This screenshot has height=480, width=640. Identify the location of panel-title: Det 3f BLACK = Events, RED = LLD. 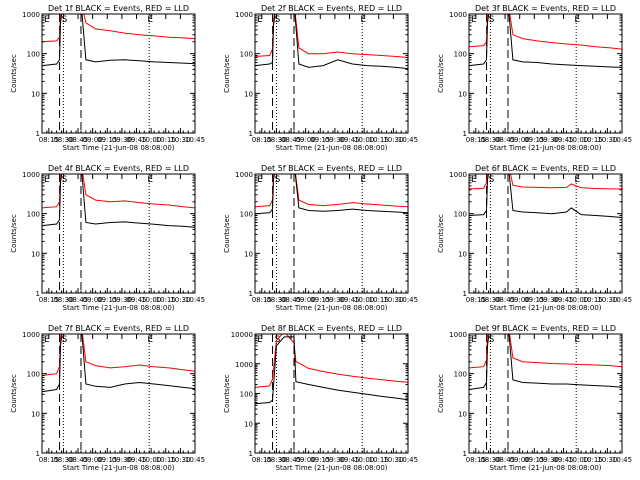
(545, 8).